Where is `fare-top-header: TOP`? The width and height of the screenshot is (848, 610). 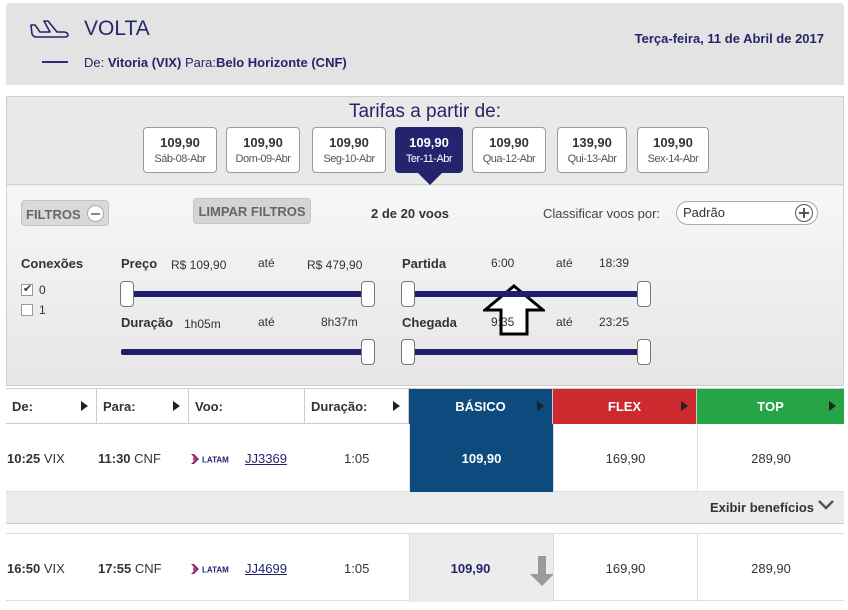
fare-top-header: TOP is located at coordinates (770, 406).